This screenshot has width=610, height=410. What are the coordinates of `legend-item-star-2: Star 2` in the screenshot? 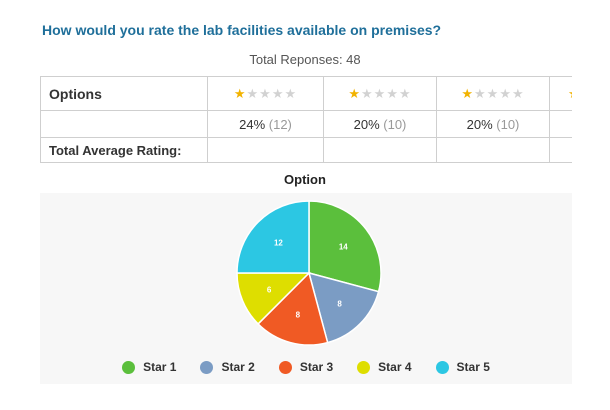 It's located at (227, 367).